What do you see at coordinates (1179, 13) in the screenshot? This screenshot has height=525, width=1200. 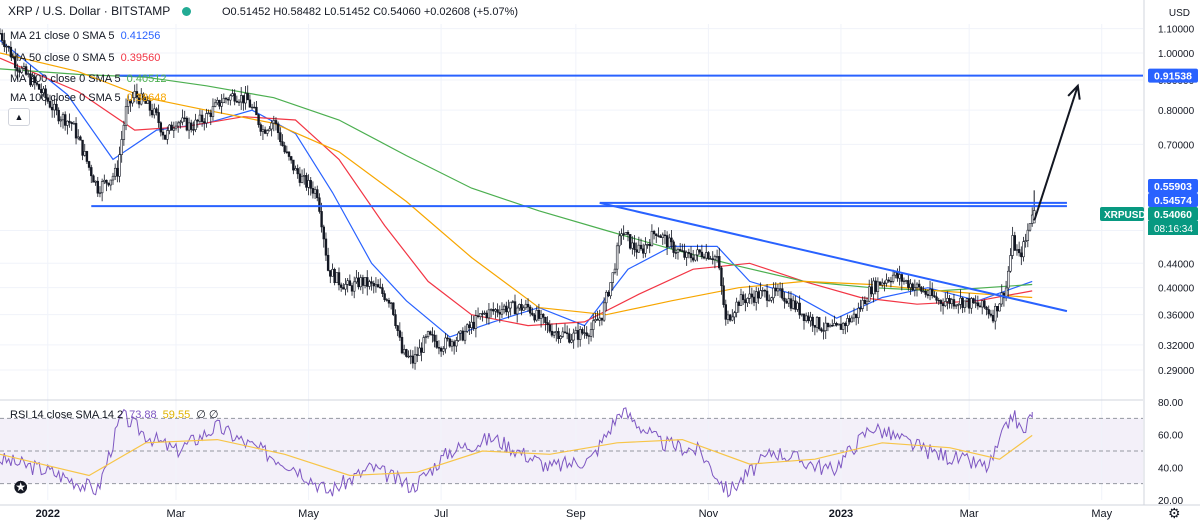 I see `currency-selector: USD` at bounding box center [1179, 13].